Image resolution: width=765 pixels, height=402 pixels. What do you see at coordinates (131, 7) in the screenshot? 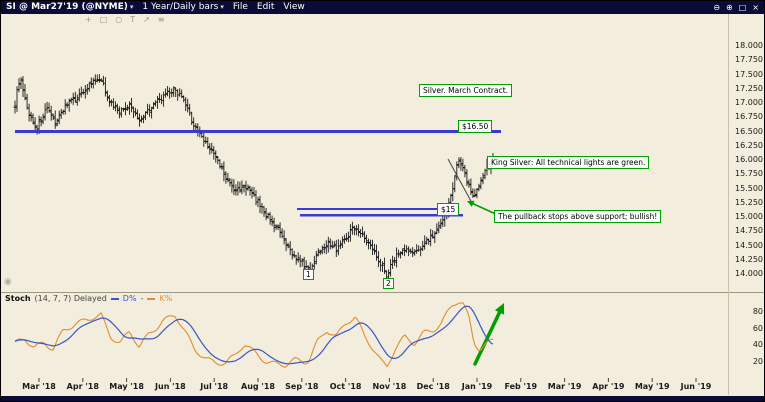
I see `symbol-caret-icon: ▾` at bounding box center [131, 7].